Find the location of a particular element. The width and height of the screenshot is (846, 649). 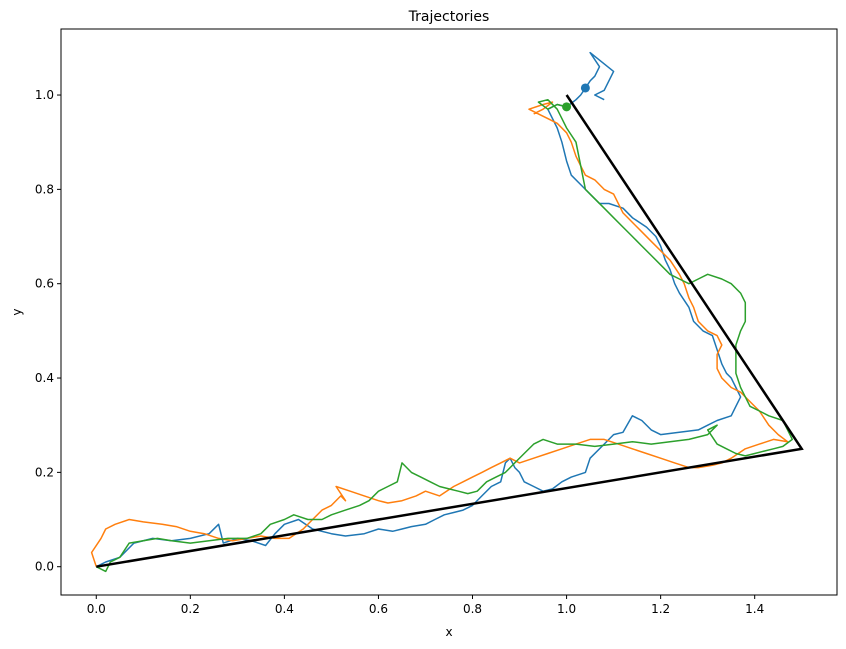

chart-title: Trajectories is located at coordinates (449, 17).